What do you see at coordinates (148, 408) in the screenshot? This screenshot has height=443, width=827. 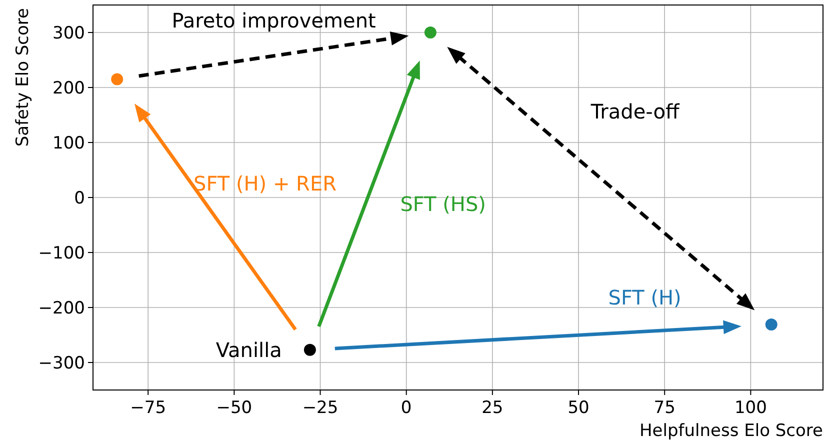 I see `x-tick-label: −75` at bounding box center [148, 408].